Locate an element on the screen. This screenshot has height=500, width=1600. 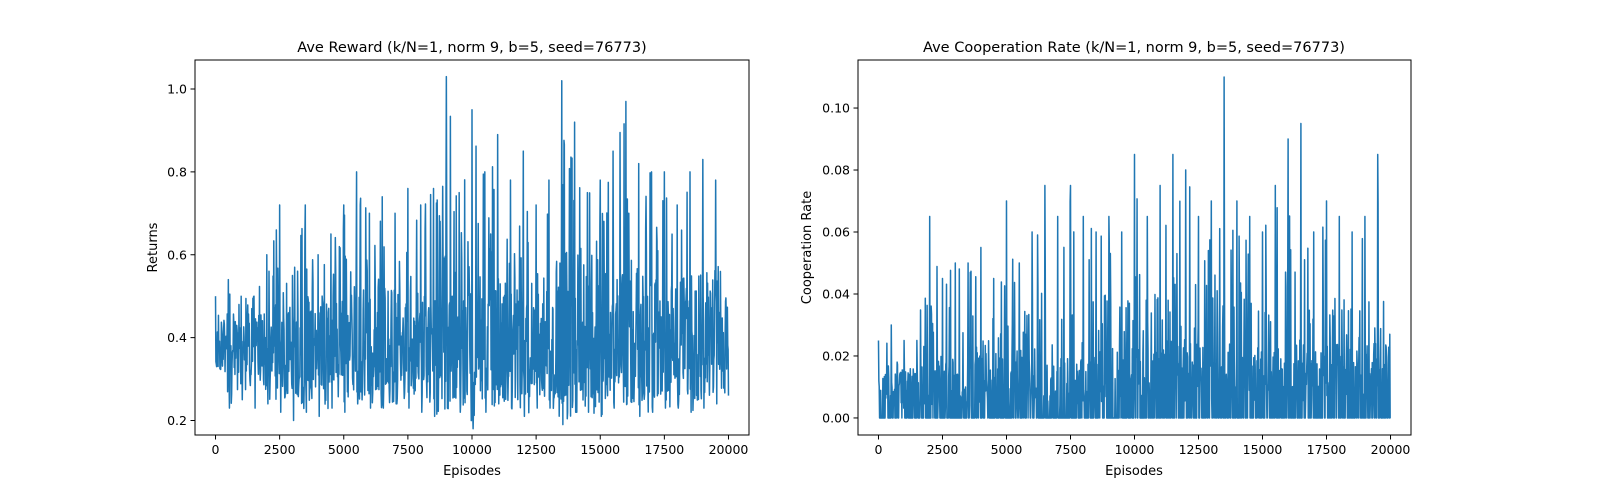
reward-x-tick-label: 17500 is located at coordinates (664, 449).